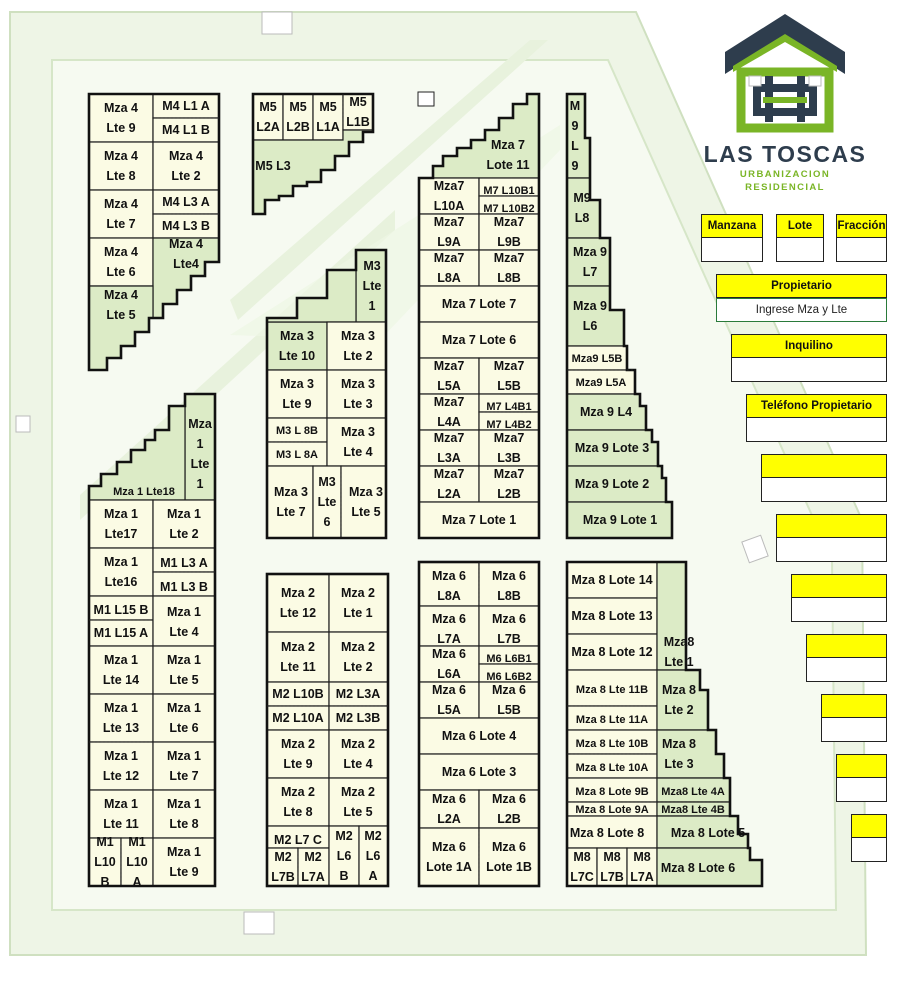  What do you see at coordinates (449, 232) in the screenshot?
I see `lot-label: Mza7 L9A` at bounding box center [449, 232].